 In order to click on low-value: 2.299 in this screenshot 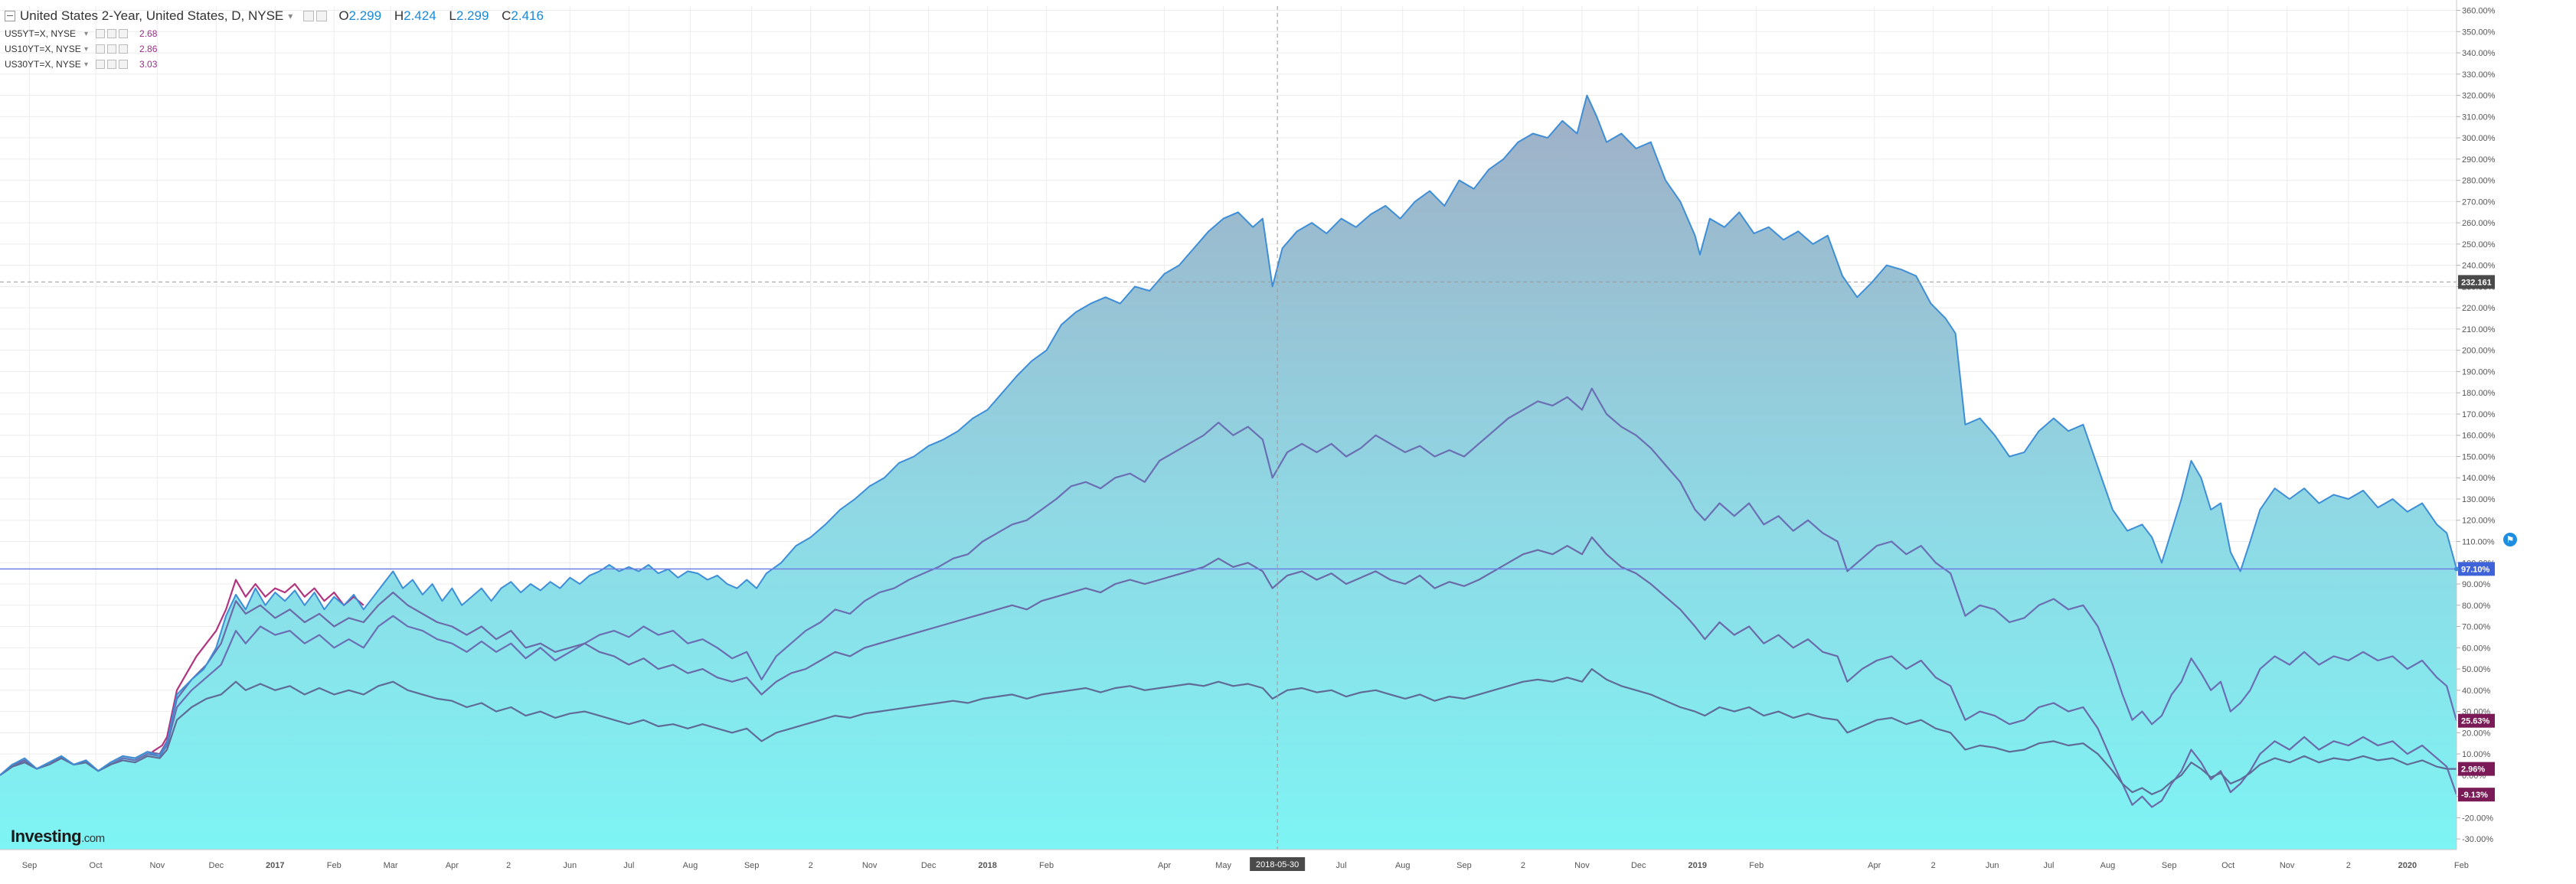, I will do `click(472, 15)`.